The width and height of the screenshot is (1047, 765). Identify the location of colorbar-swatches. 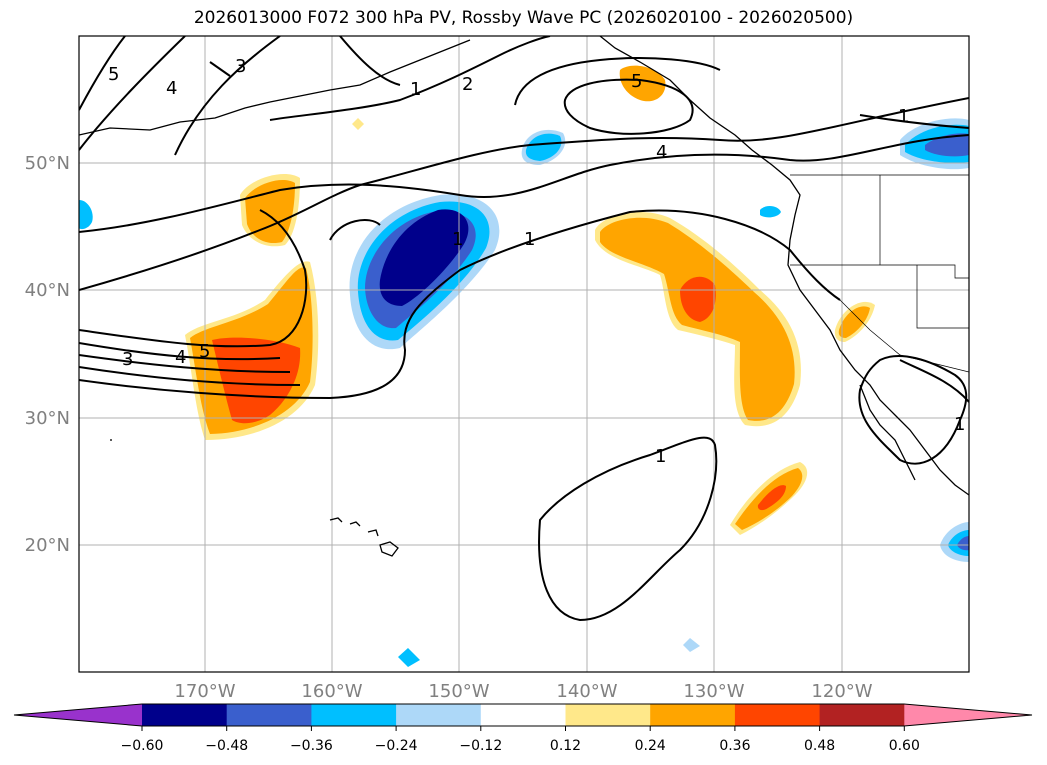
(523, 715).